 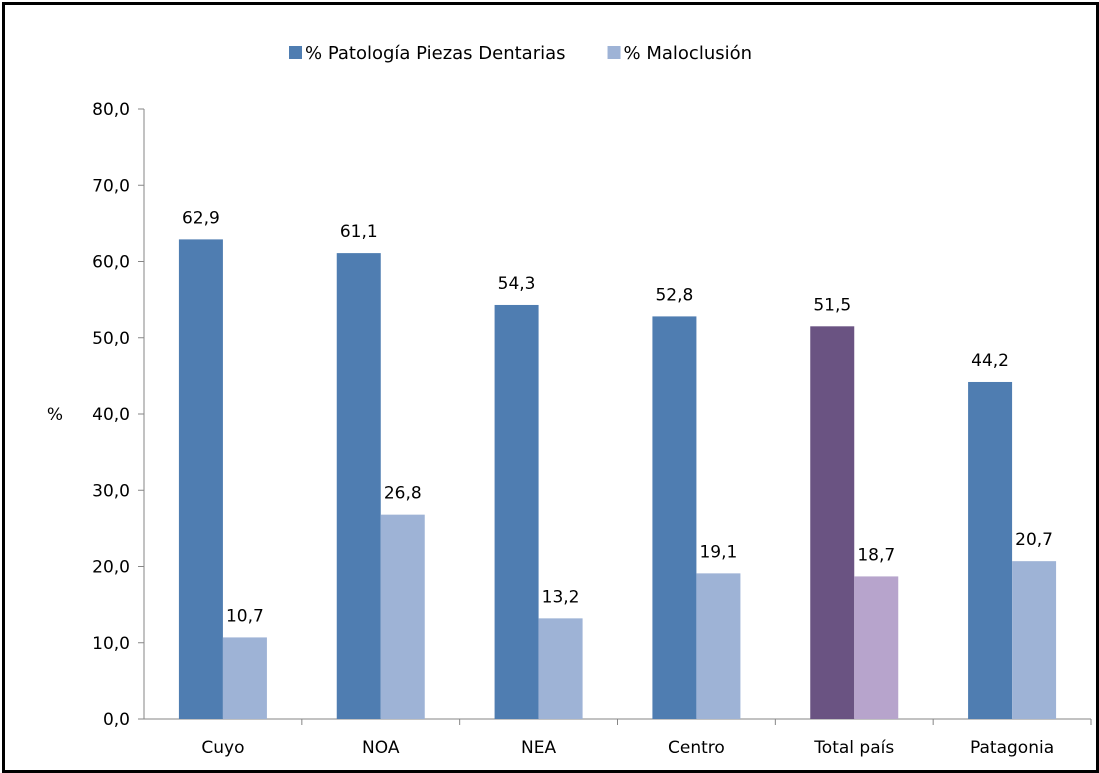 I want to click on y-tick-label: 60,0, so click(x=111, y=263).